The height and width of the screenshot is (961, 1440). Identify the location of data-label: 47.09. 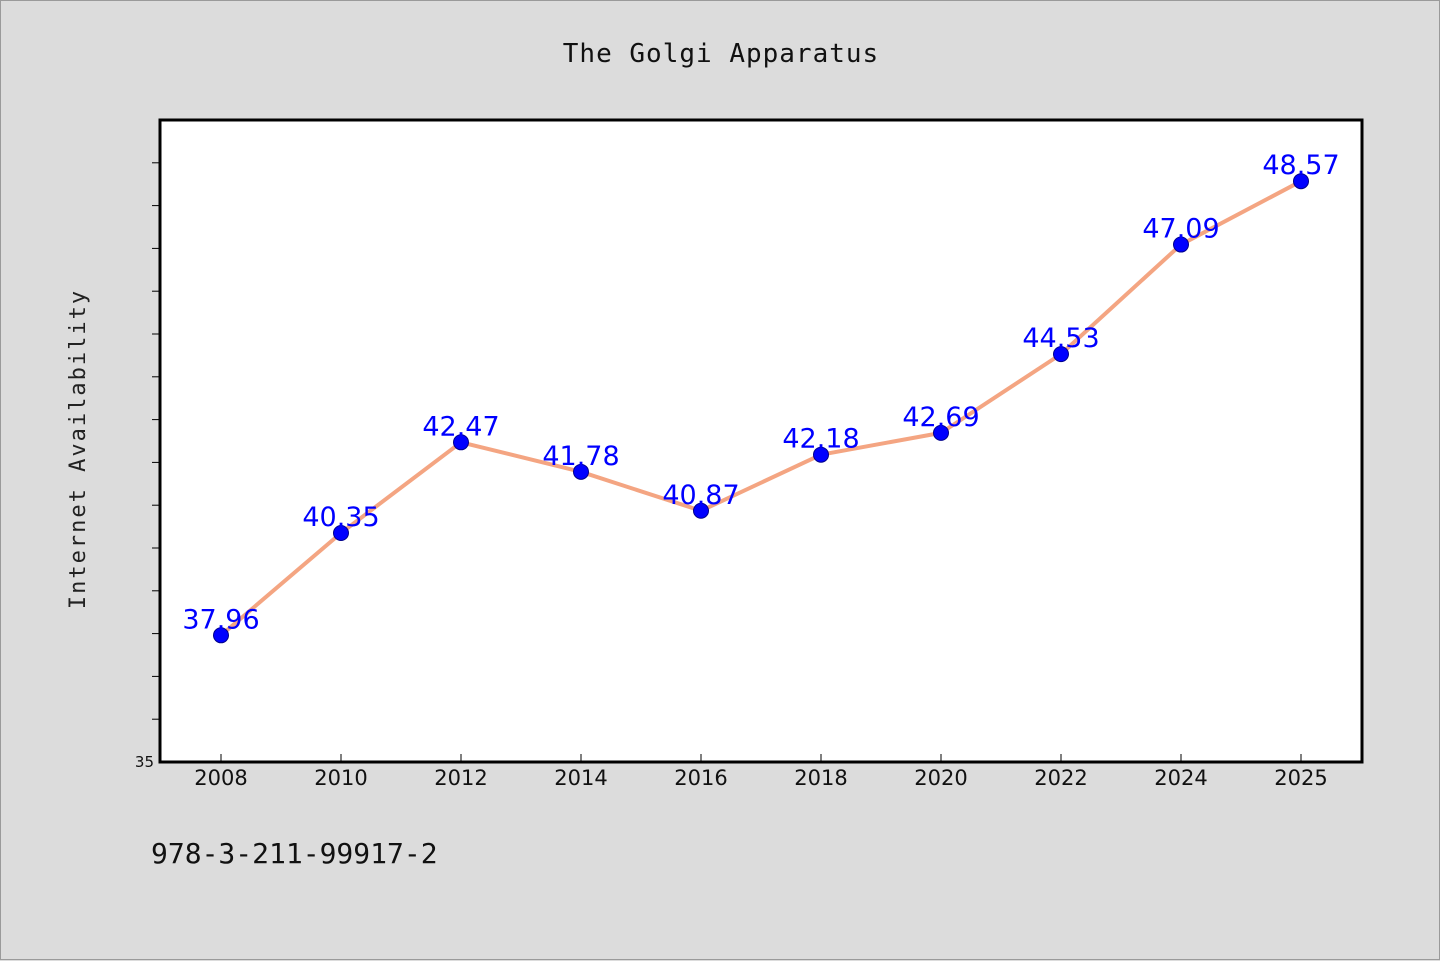
(1180, 229).